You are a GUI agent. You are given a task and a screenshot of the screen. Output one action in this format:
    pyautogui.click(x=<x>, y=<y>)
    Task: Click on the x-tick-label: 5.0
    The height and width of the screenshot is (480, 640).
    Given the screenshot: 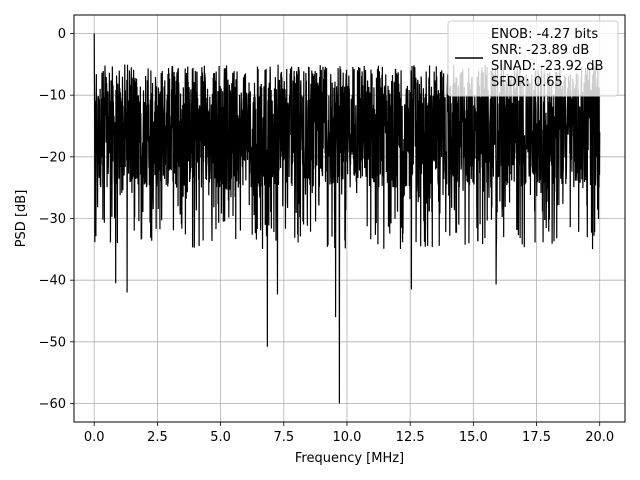 What is the action you would take?
    pyautogui.click(x=220, y=437)
    